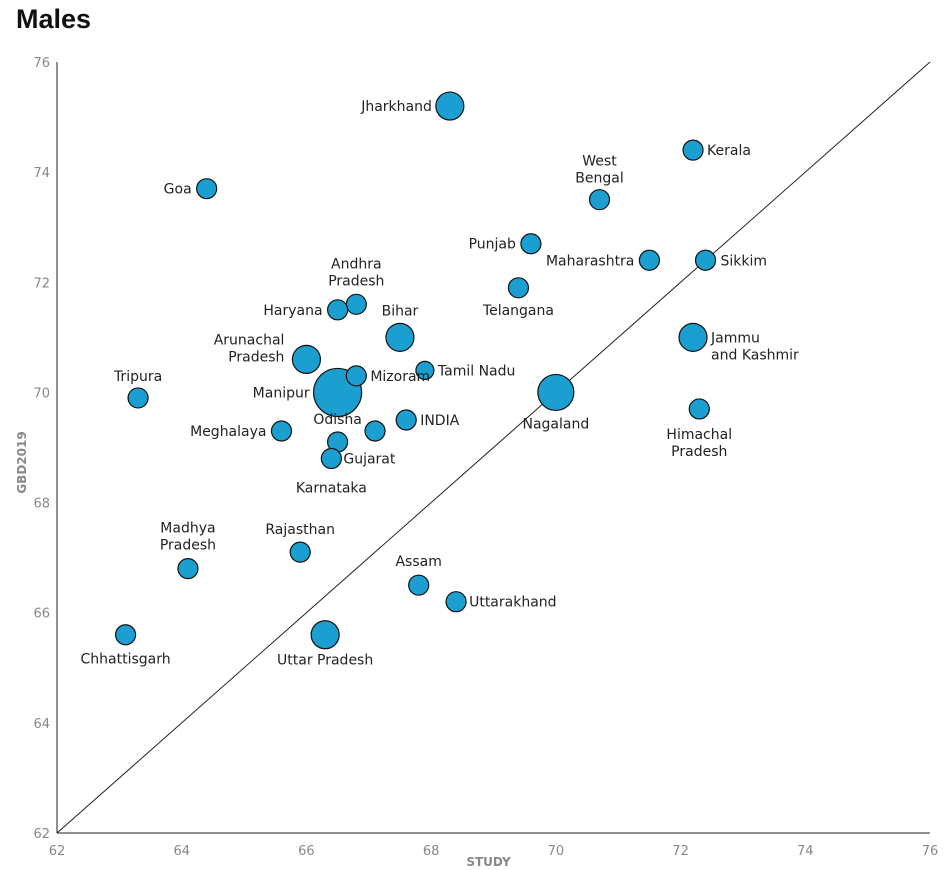 The height and width of the screenshot is (870, 944). I want to click on point-label: INDIA, so click(440, 421).